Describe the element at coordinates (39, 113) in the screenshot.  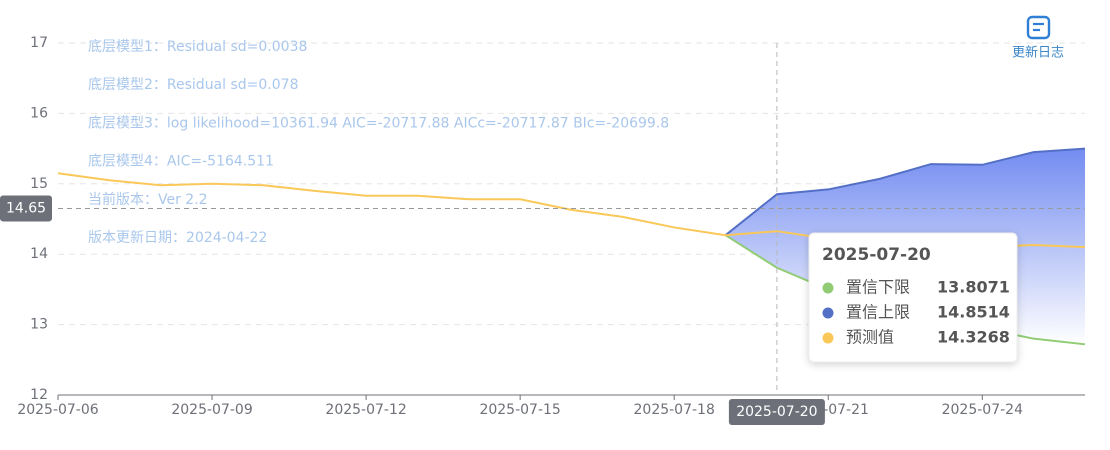
I see `y-tick-label: 16` at that location.